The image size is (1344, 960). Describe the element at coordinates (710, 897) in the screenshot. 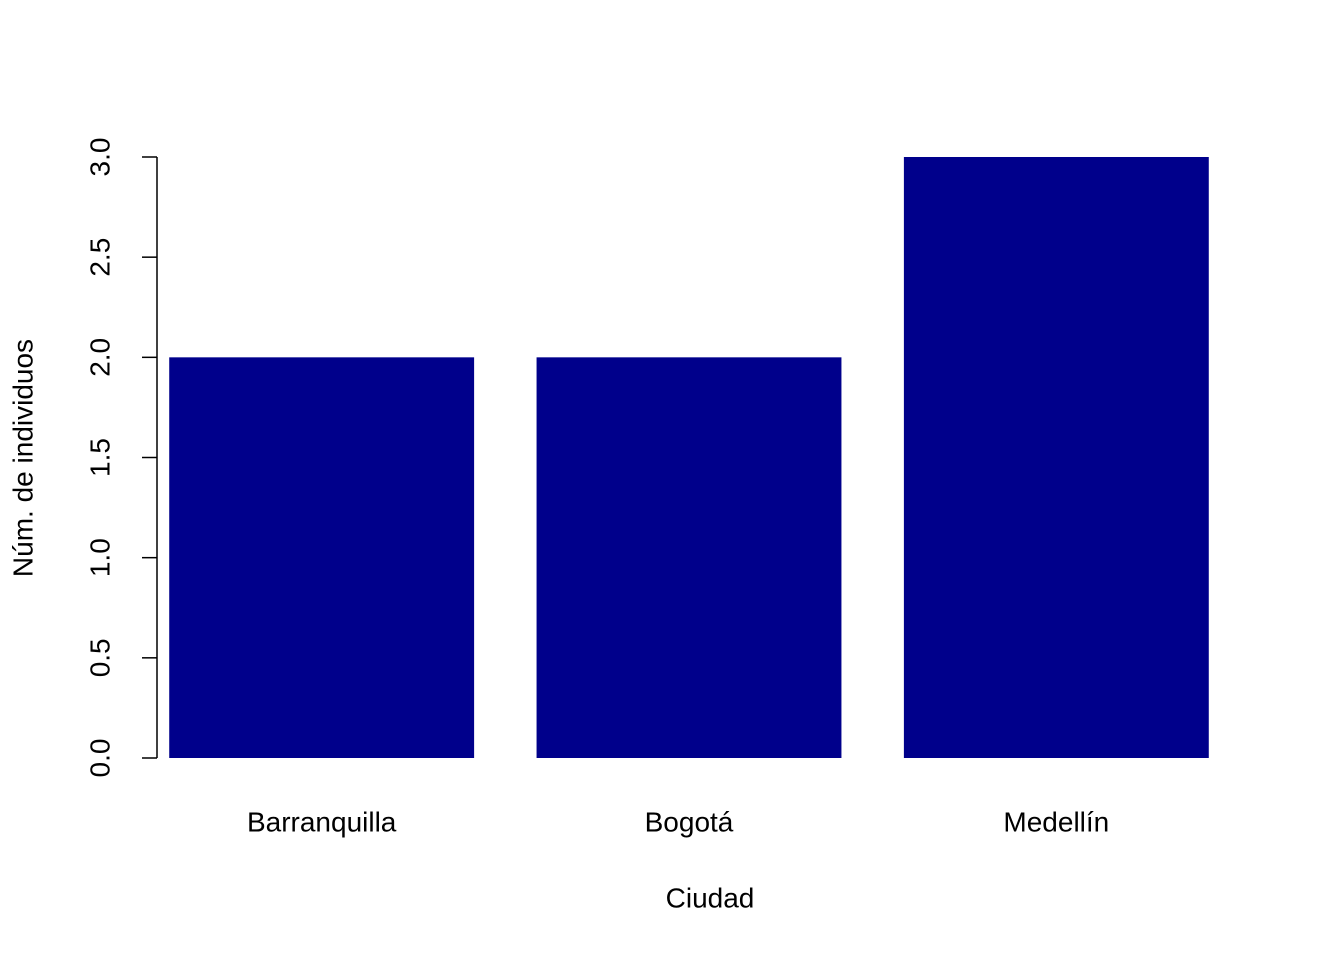

I see `x-axis-label: Ciudad` at that location.